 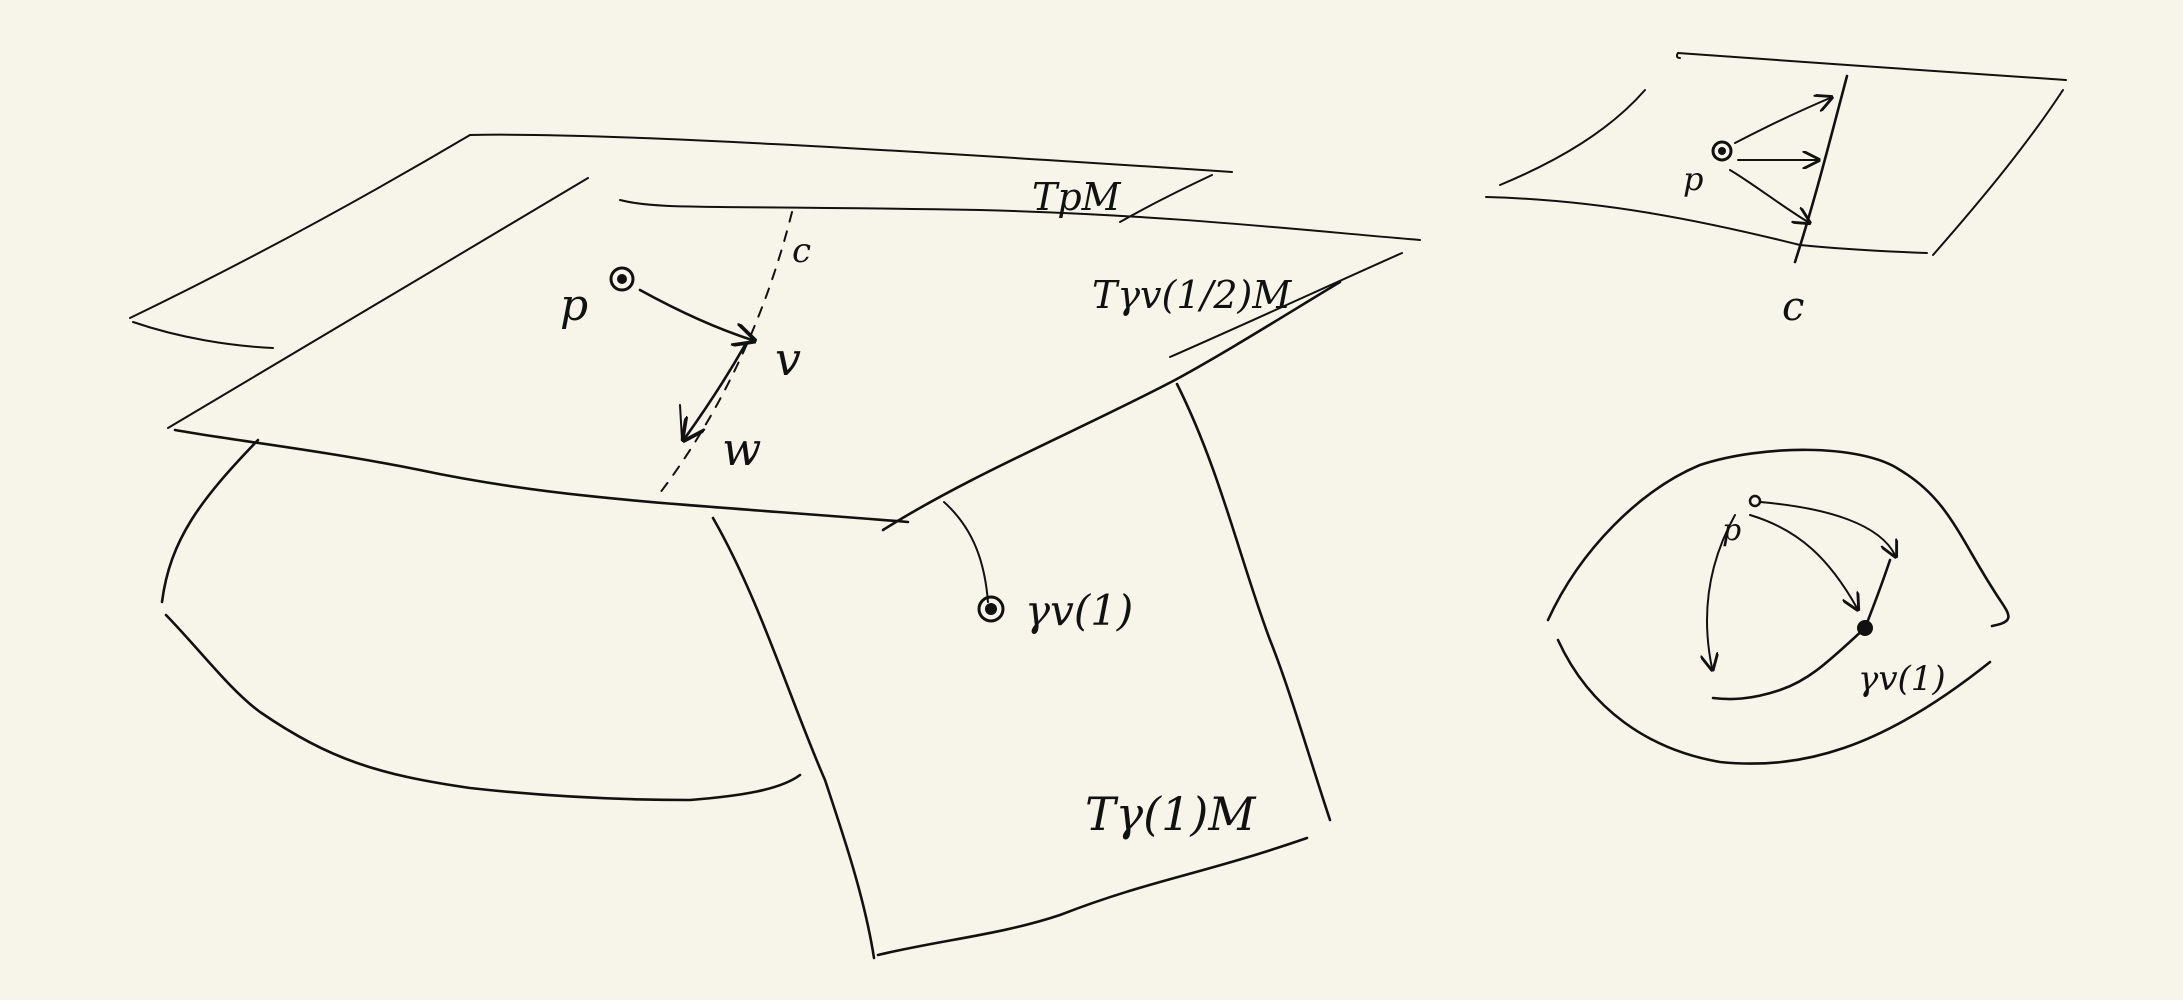 I want to click on top-right-curve-c, so click(x=1821, y=169).